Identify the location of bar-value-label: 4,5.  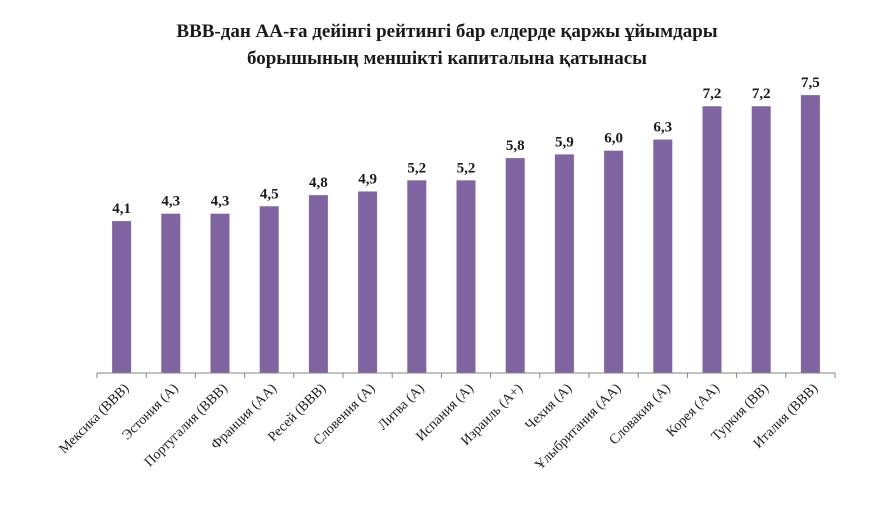
(269, 194).